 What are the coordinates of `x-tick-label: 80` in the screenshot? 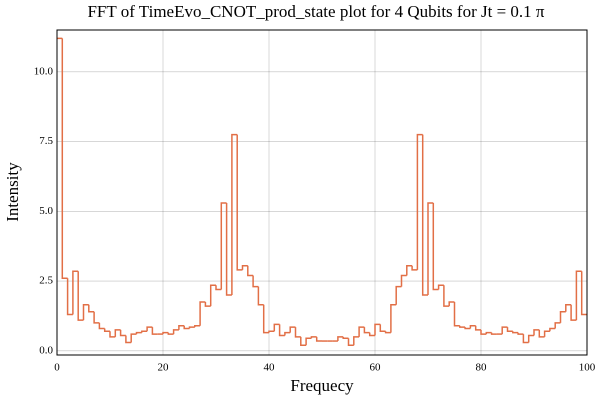 It's located at (482, 368).